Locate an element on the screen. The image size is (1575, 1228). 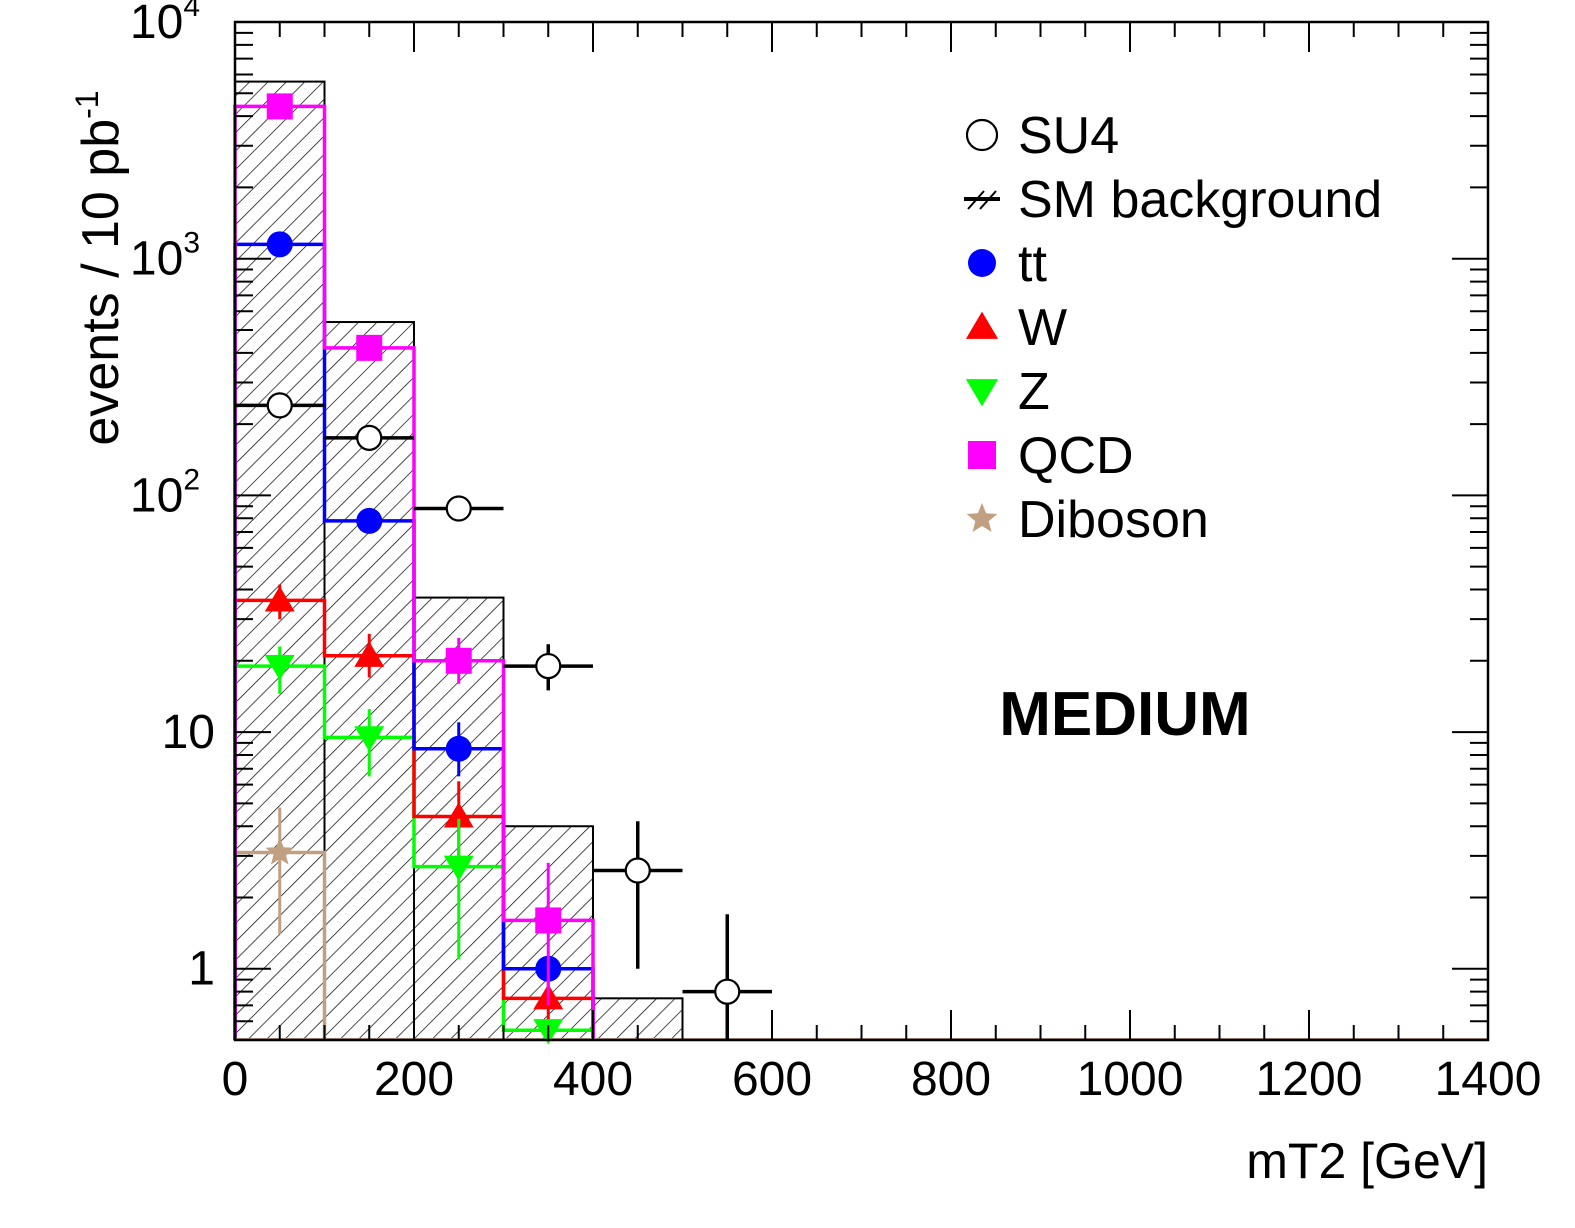
legend-label: SU4 is located at coordinates (1068, 136).